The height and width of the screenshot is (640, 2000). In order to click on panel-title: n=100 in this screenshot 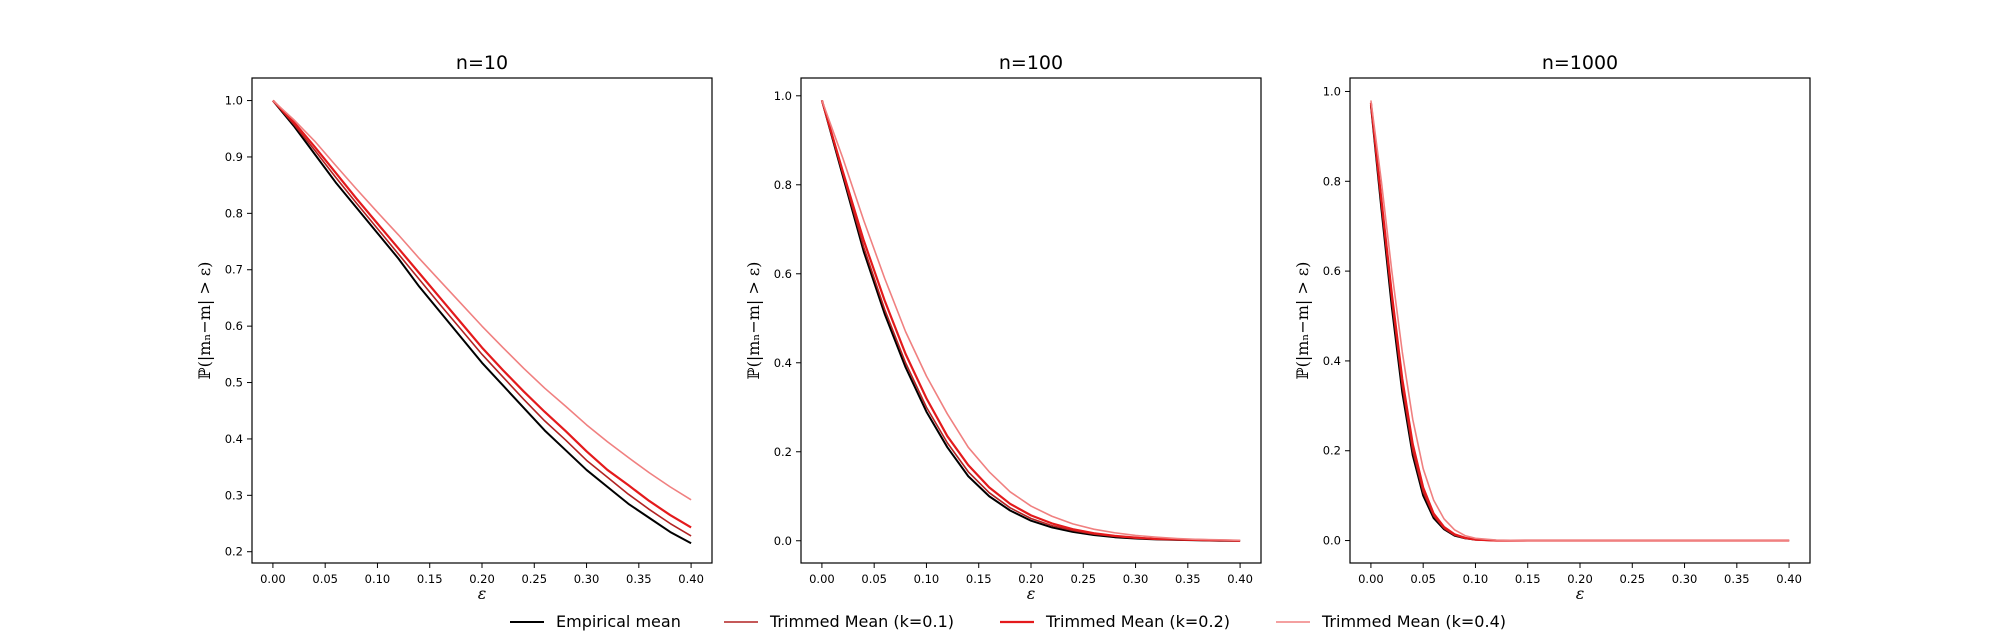, I will do `click(1031, 63)`.